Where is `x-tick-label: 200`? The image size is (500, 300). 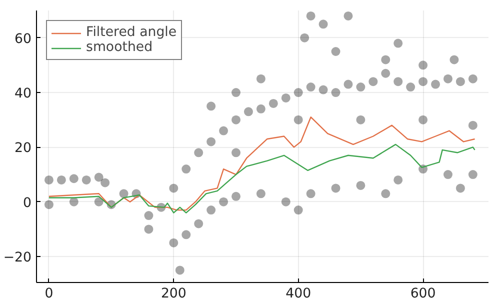
x-tick-label: 200 is located at coordinates (173, 293).